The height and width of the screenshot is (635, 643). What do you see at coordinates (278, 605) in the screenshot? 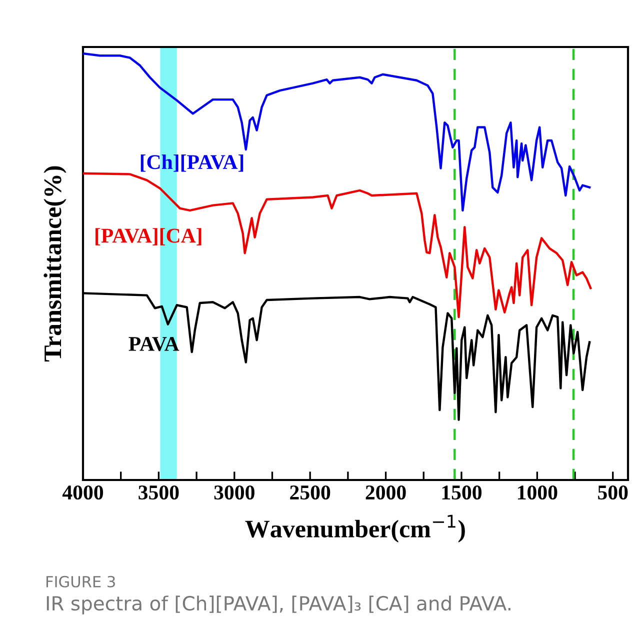
I see `text: IR spectra of [Ch][PAVA], [PAVA]₃ [CA] and PAVA.` at bounding box center [278, 605].